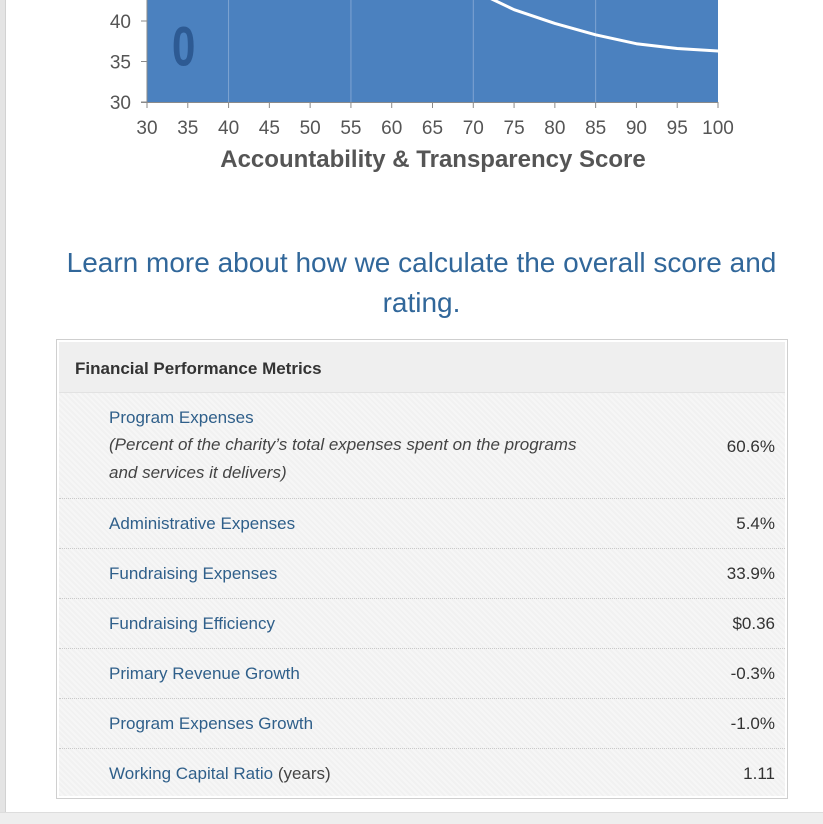 The image size is (823, 824). I want to click on fundraising-efficiency-link: Fundraising Efficiency, so click(192, 623).